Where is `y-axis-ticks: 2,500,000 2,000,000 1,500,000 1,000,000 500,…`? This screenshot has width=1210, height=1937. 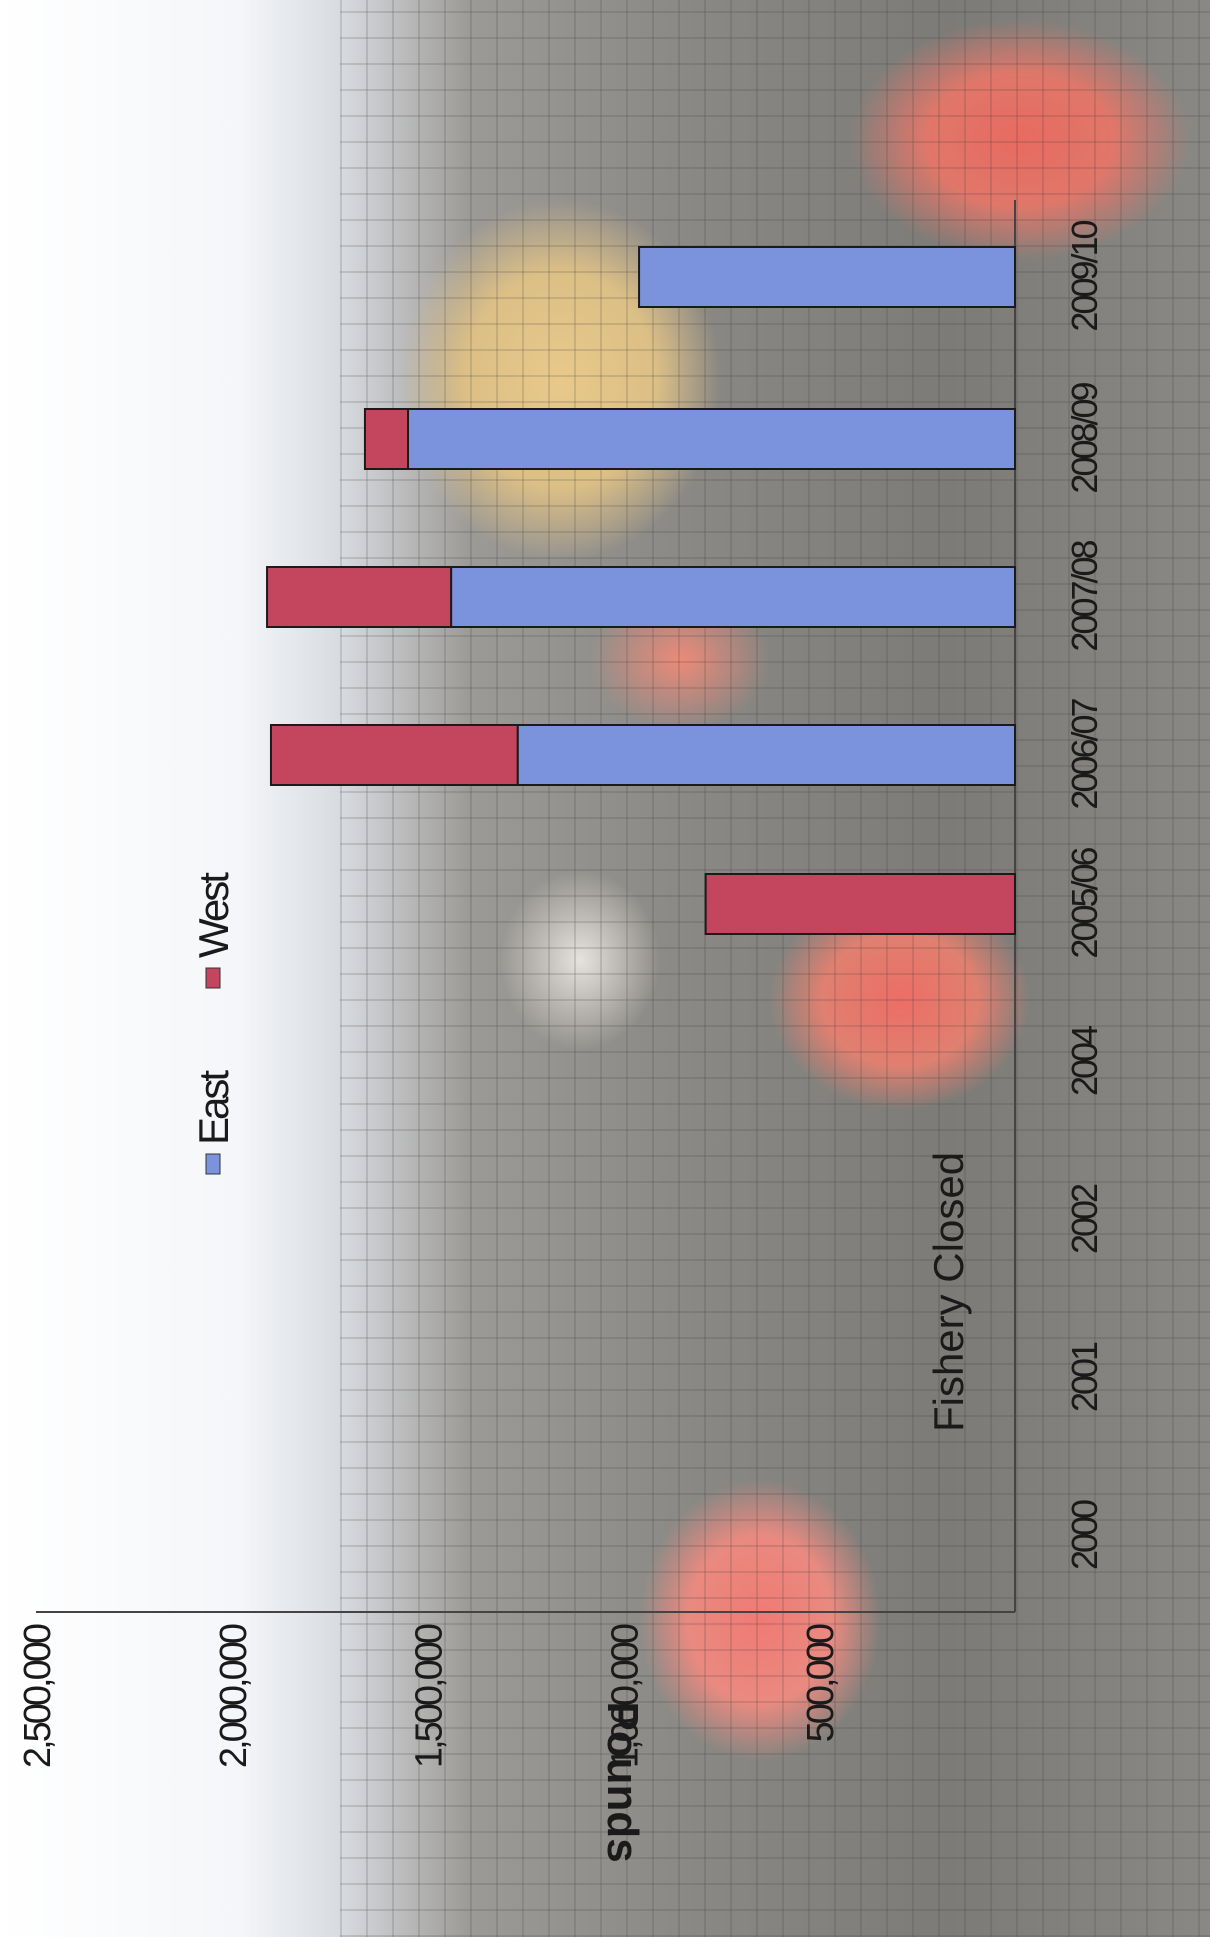 y-axis-ticks: 2,500,000 2,000,000 1,500,000 1,000,000 500,… is located at coordinates (429, 1696).